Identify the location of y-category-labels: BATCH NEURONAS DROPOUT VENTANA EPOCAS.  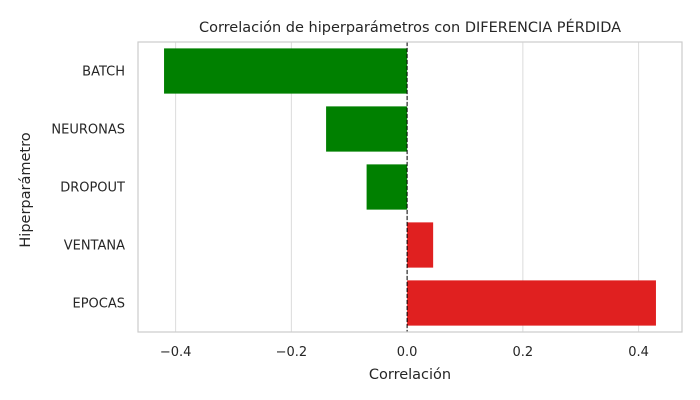
(88, 188).